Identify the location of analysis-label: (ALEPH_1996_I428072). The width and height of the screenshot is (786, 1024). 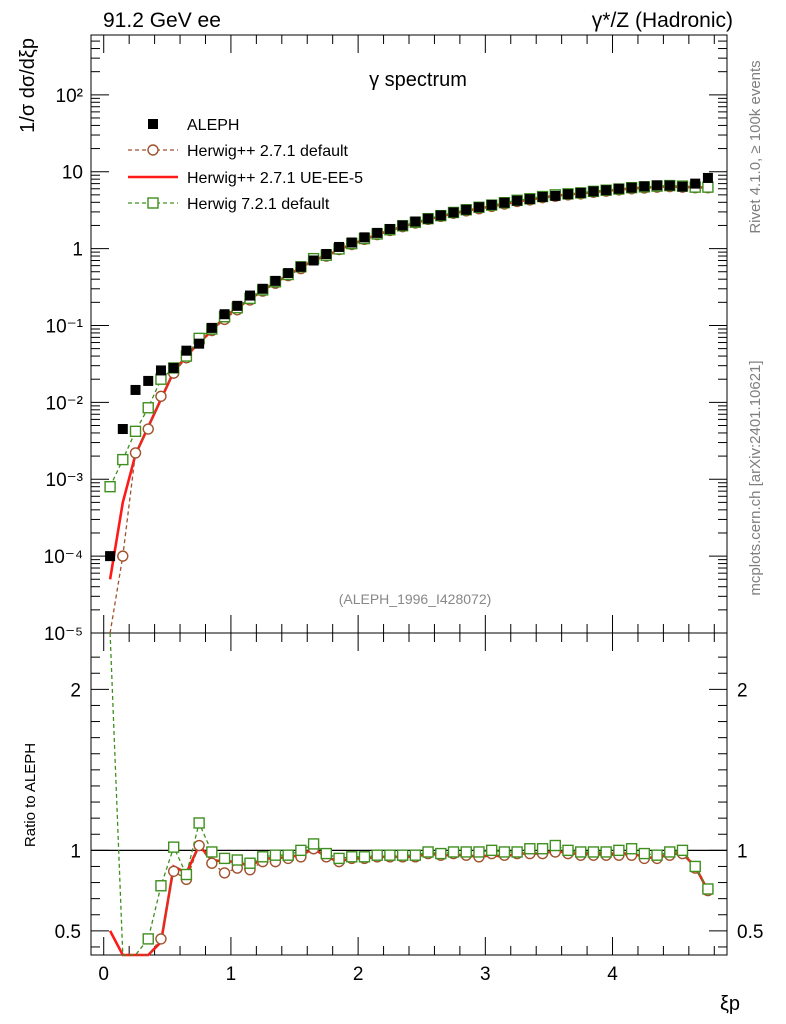
(415, 599).